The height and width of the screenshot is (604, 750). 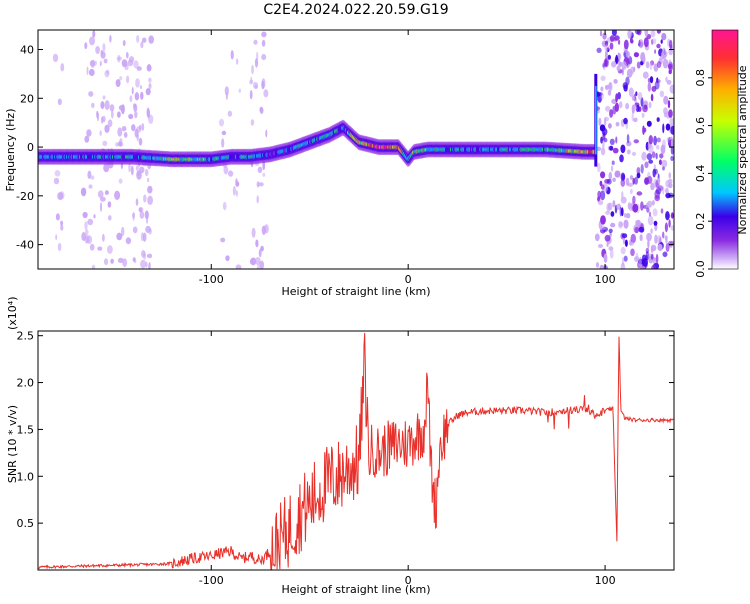 What do you see at coordinates (26, 476) in the screenshot?
I see `y-tick-label: 1.0` at bounding box center [26, 476].